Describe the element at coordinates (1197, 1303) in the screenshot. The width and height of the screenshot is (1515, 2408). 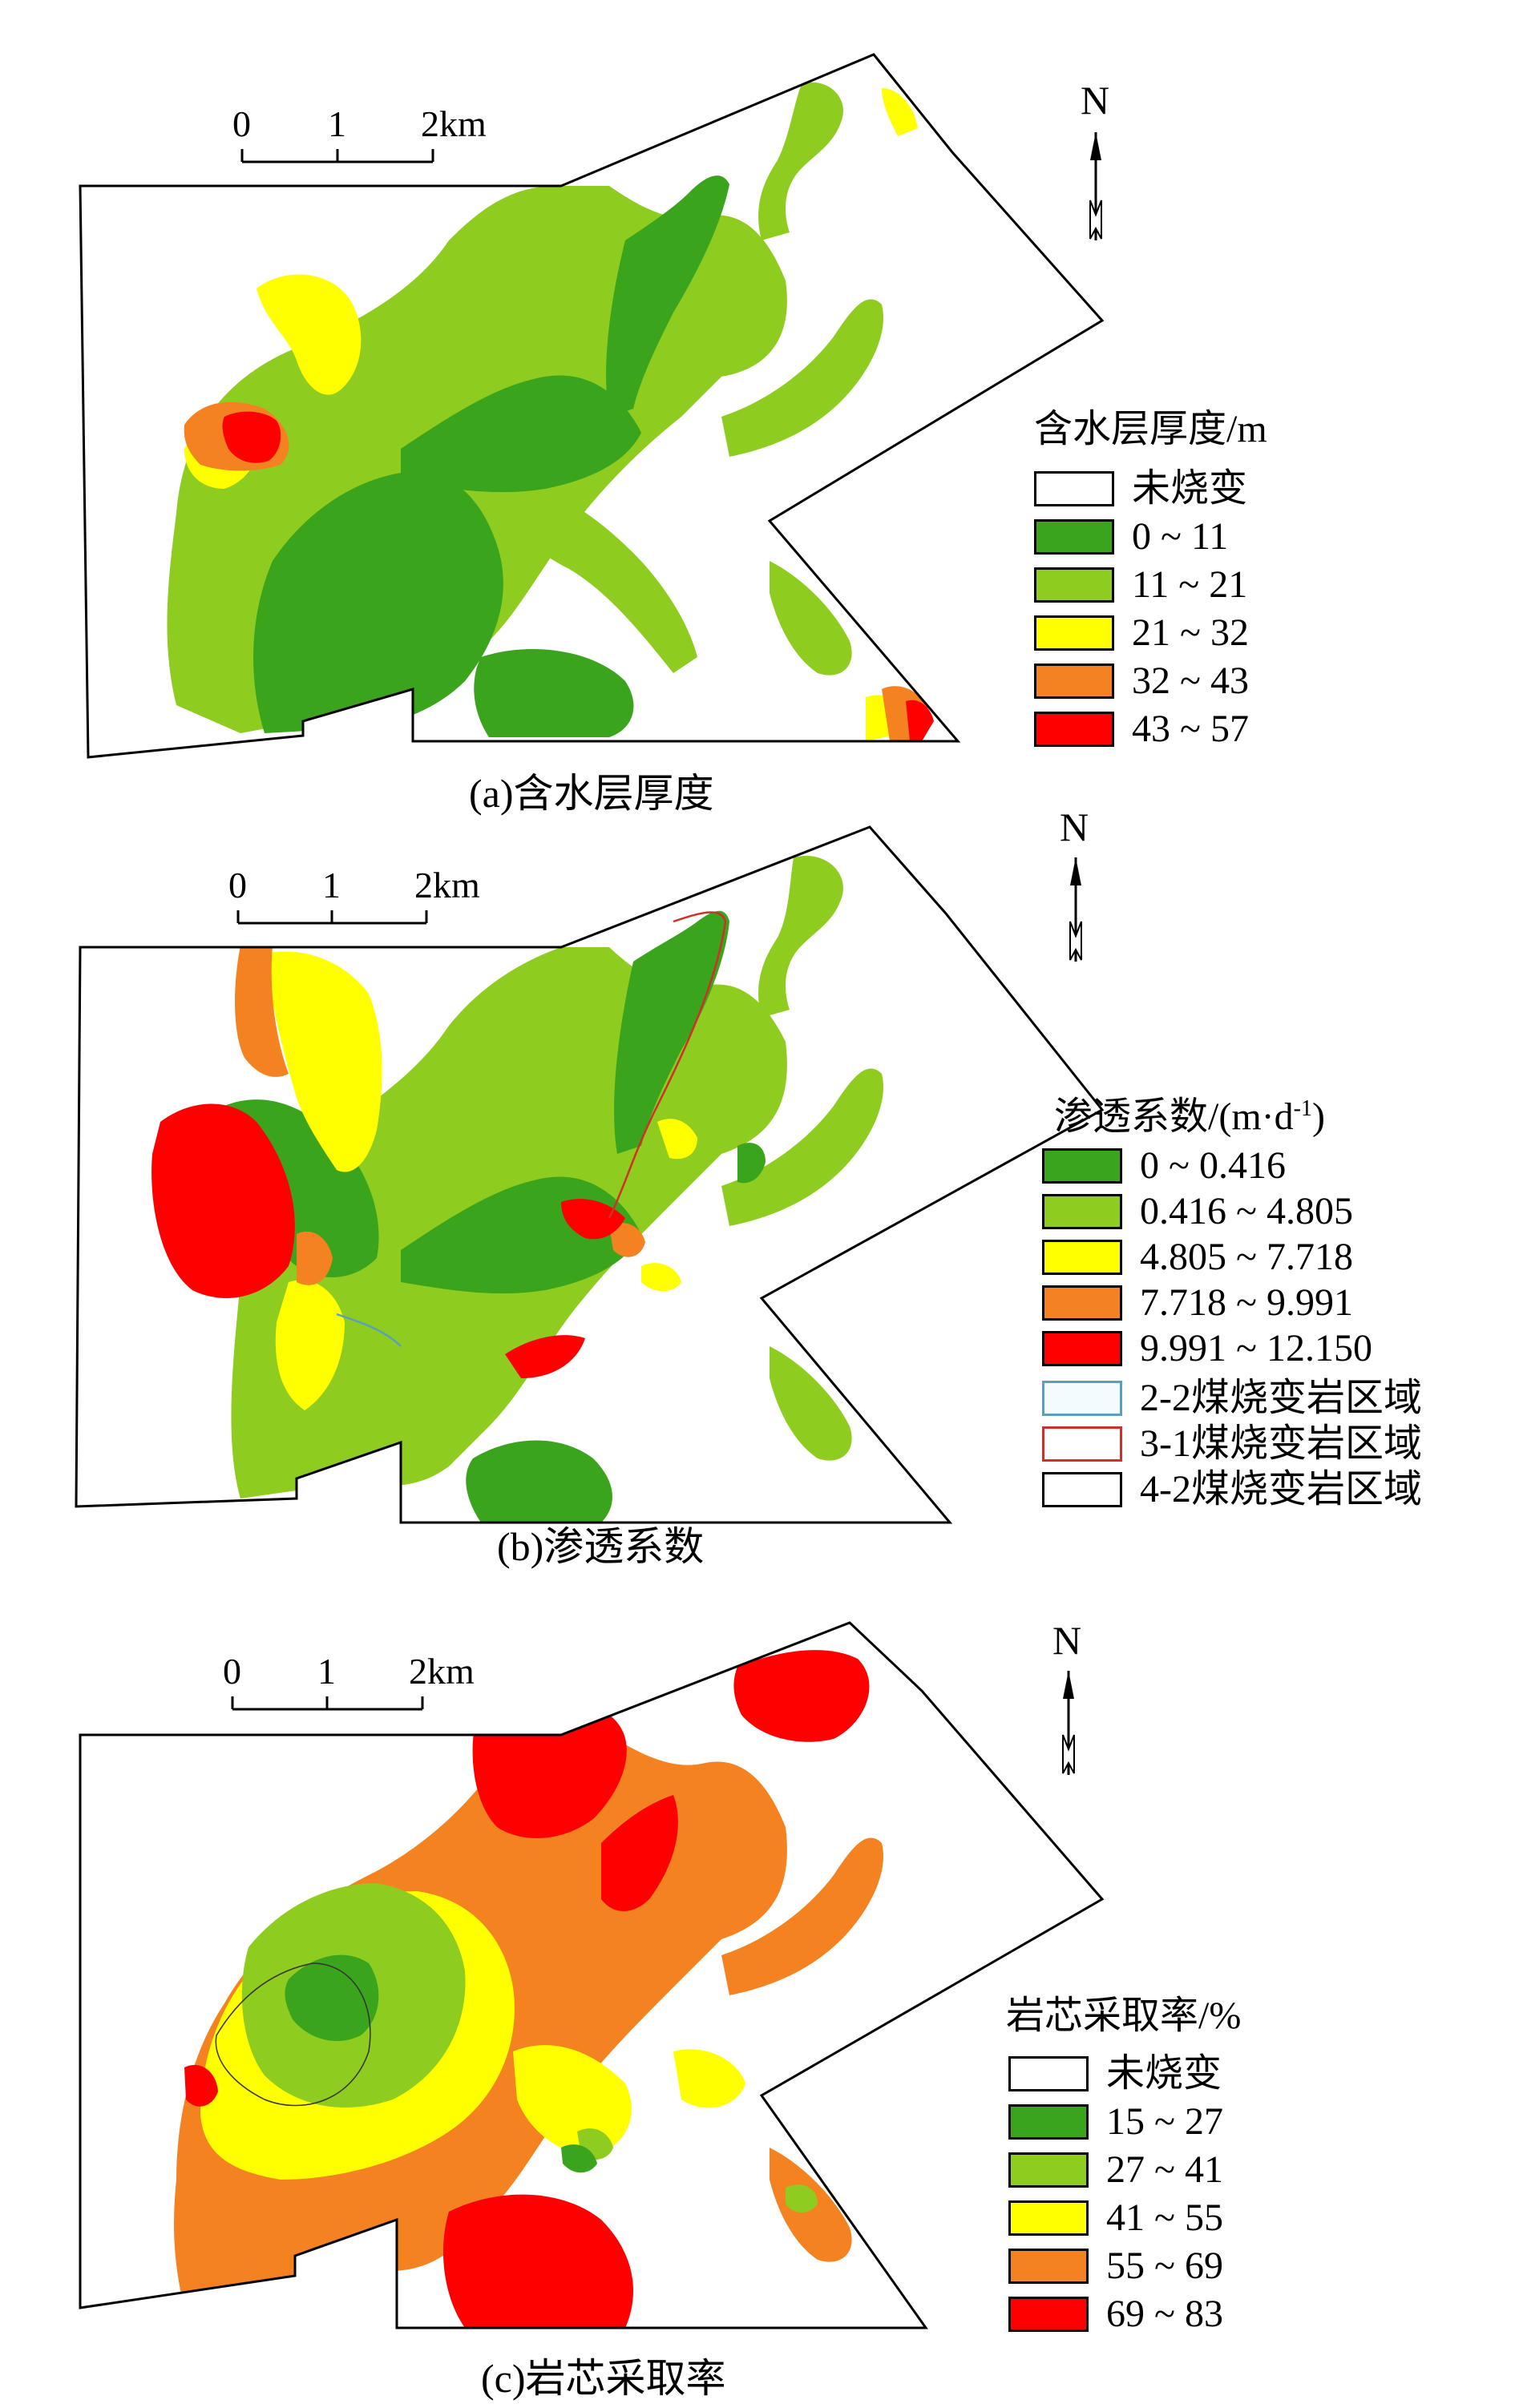
I see `legend-item: 7.718 ~ 9.991` at that location.